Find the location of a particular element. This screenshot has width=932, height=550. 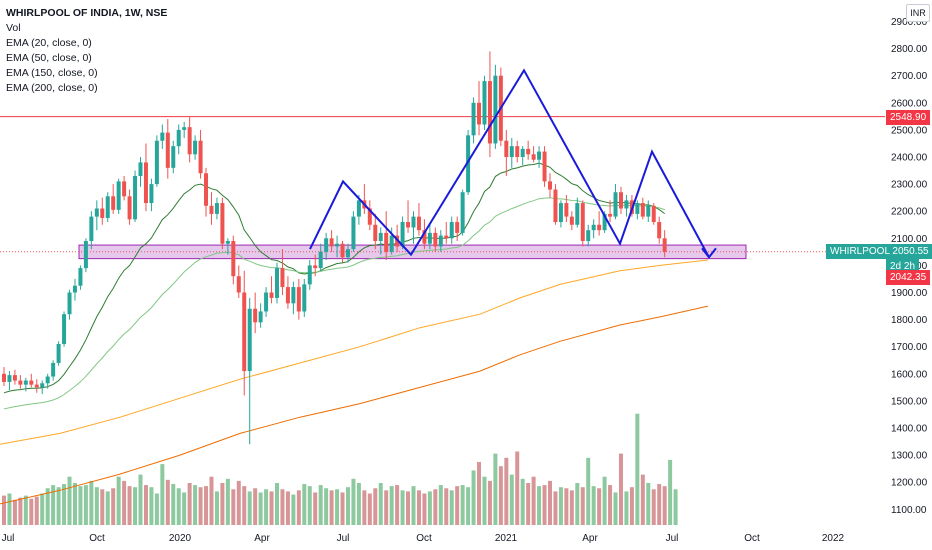

legend-ema20: EMA (20, close, 0) is located at coordinates (49, 43).